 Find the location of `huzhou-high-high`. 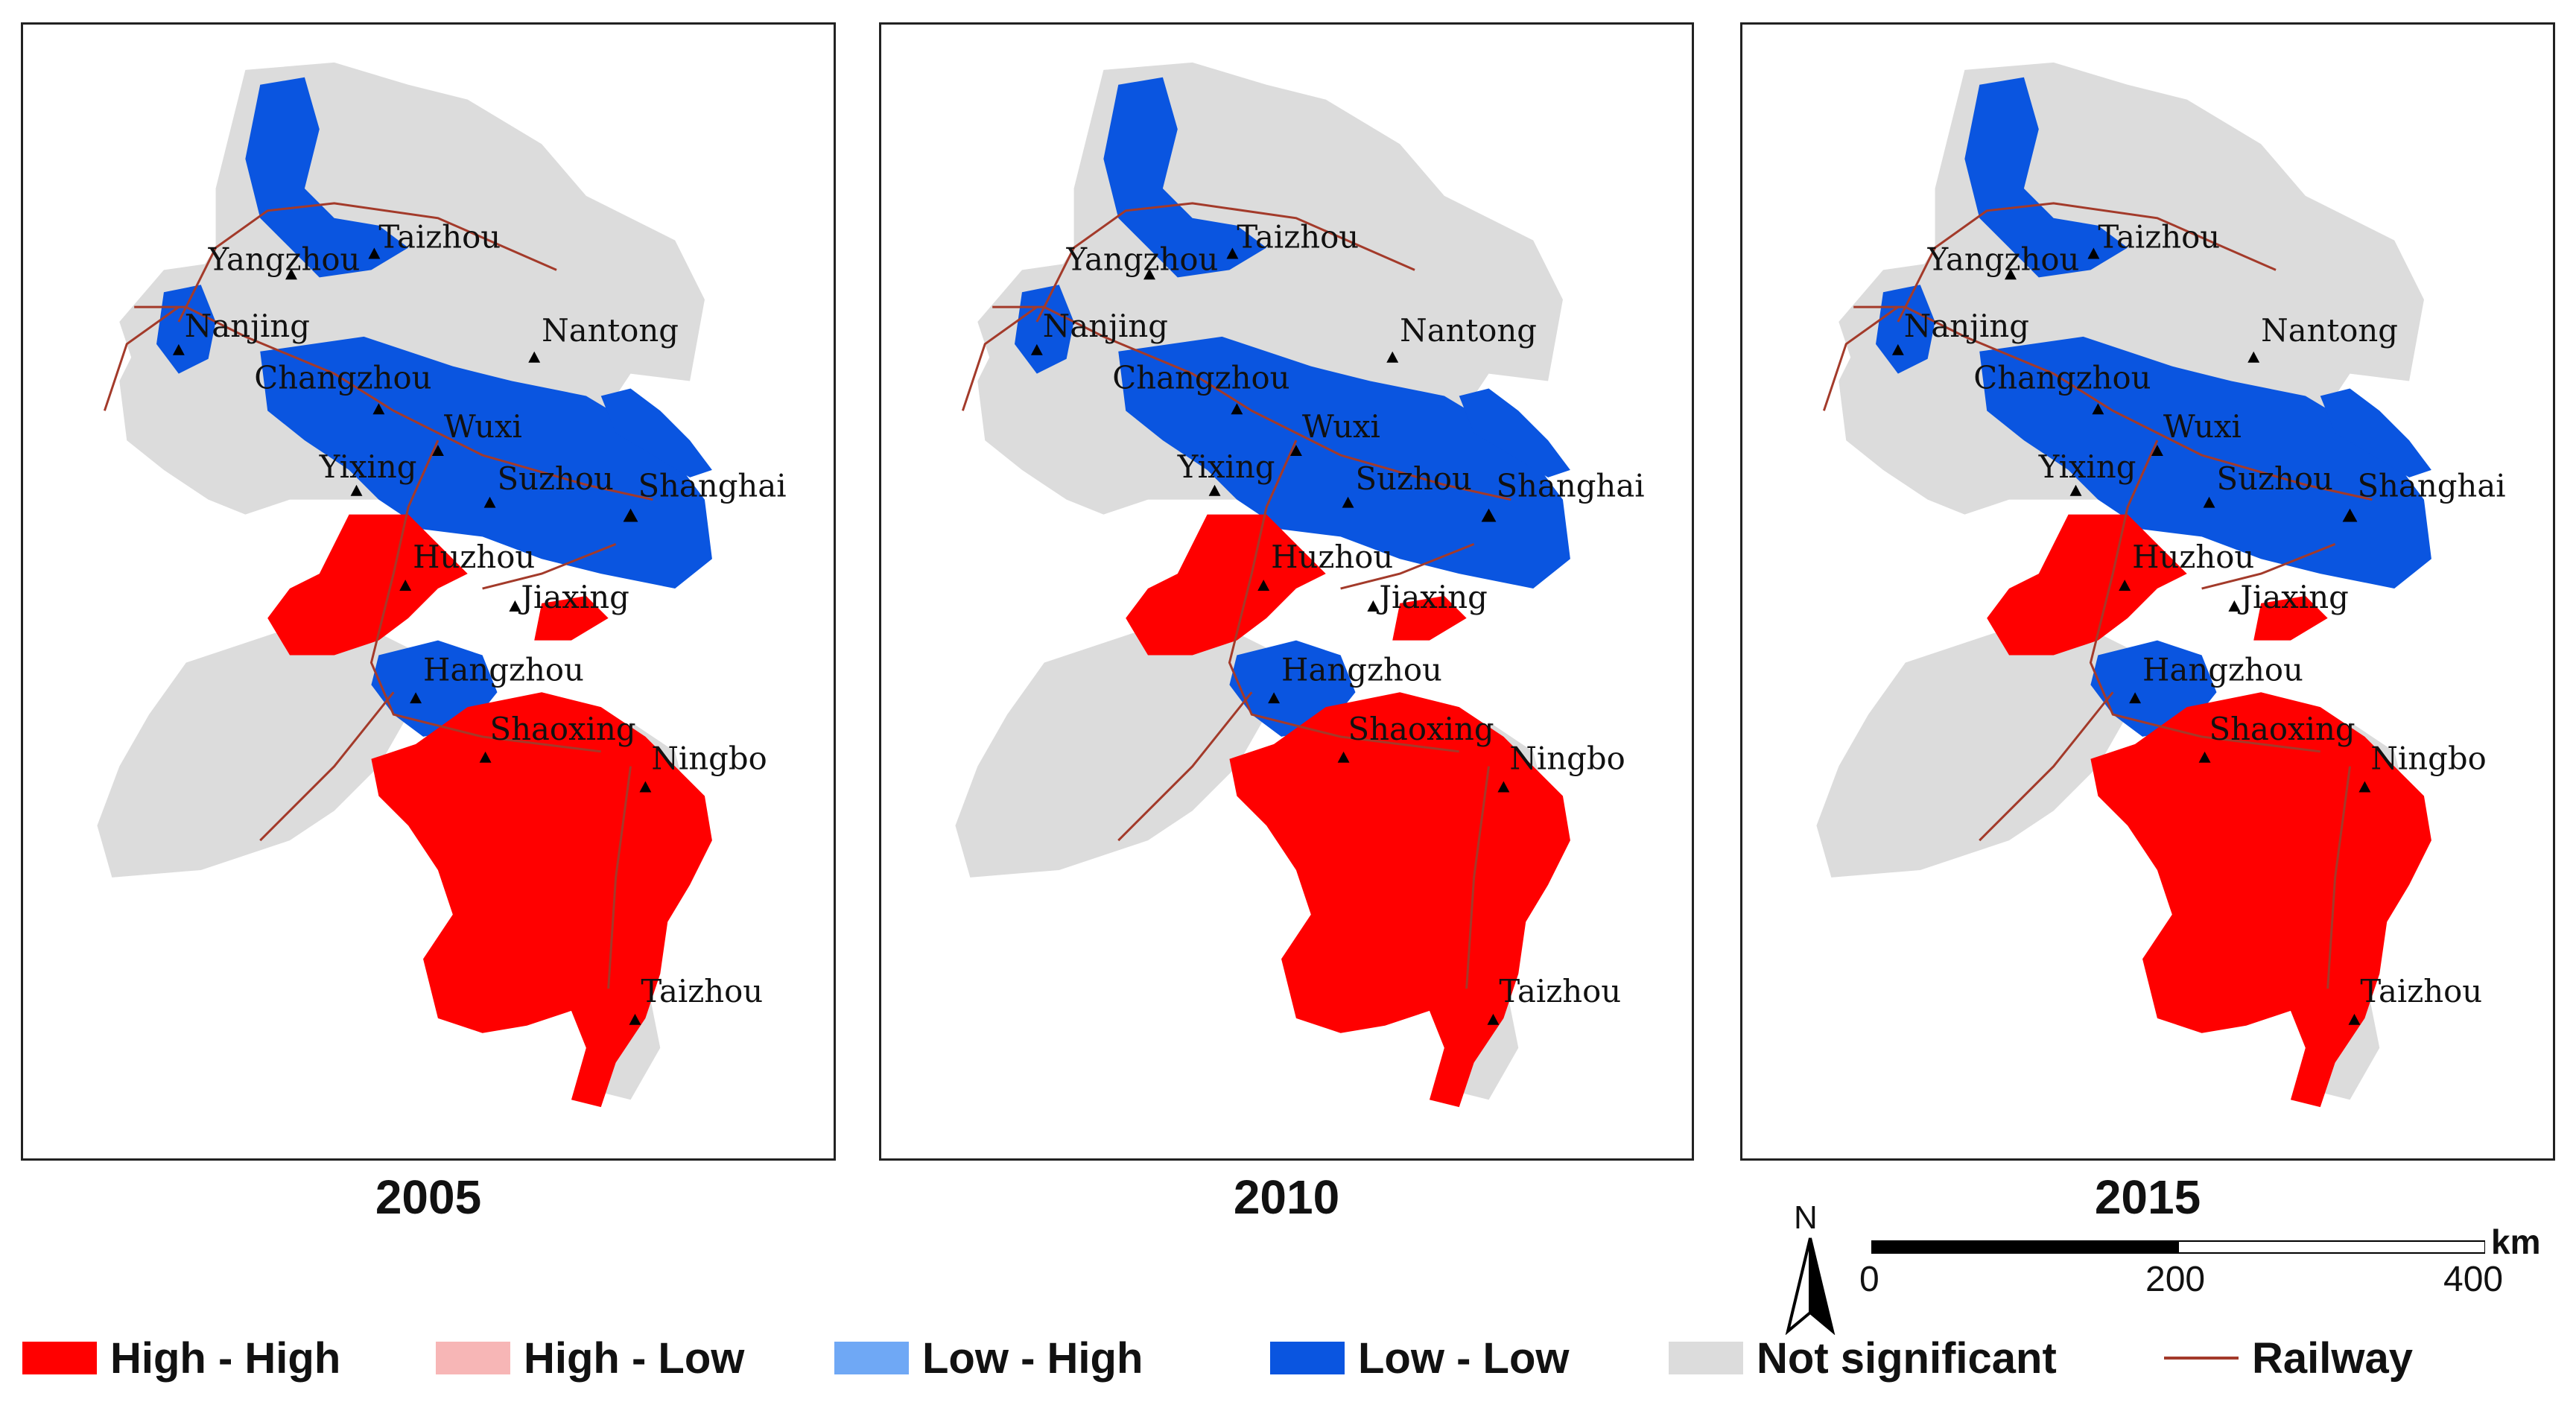

huzhou-high-high is located at coordinates (368, 585).